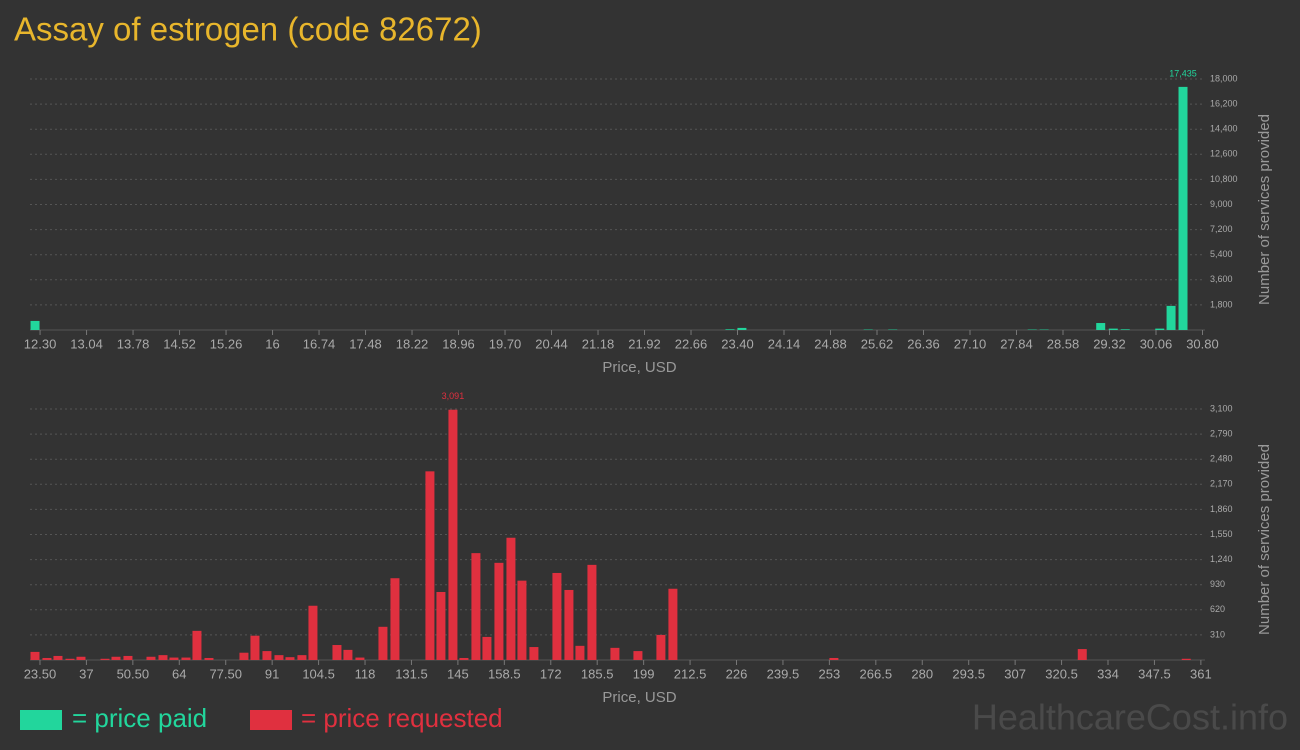 The width and height of the screenshot is (1300, 750). What do you see at coordinates (453, 396) in the screenshot?
I see `data-label: 3,091` at bounding box center [453, 396].